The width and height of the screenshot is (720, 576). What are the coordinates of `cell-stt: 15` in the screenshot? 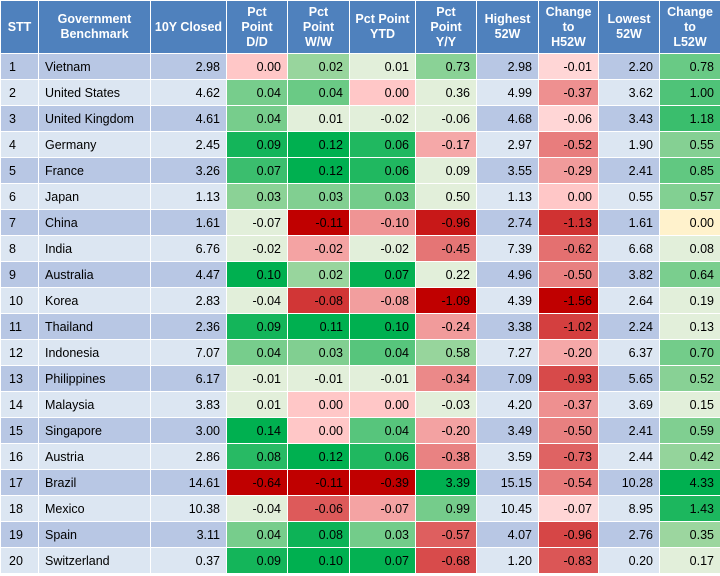 It's located at (19, 430).